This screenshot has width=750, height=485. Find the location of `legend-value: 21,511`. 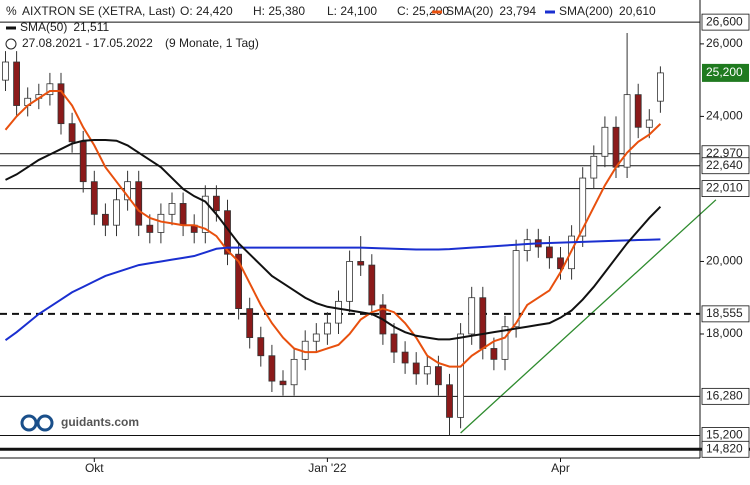

legend-value: 21,511 is located at coordinates (91, 27).